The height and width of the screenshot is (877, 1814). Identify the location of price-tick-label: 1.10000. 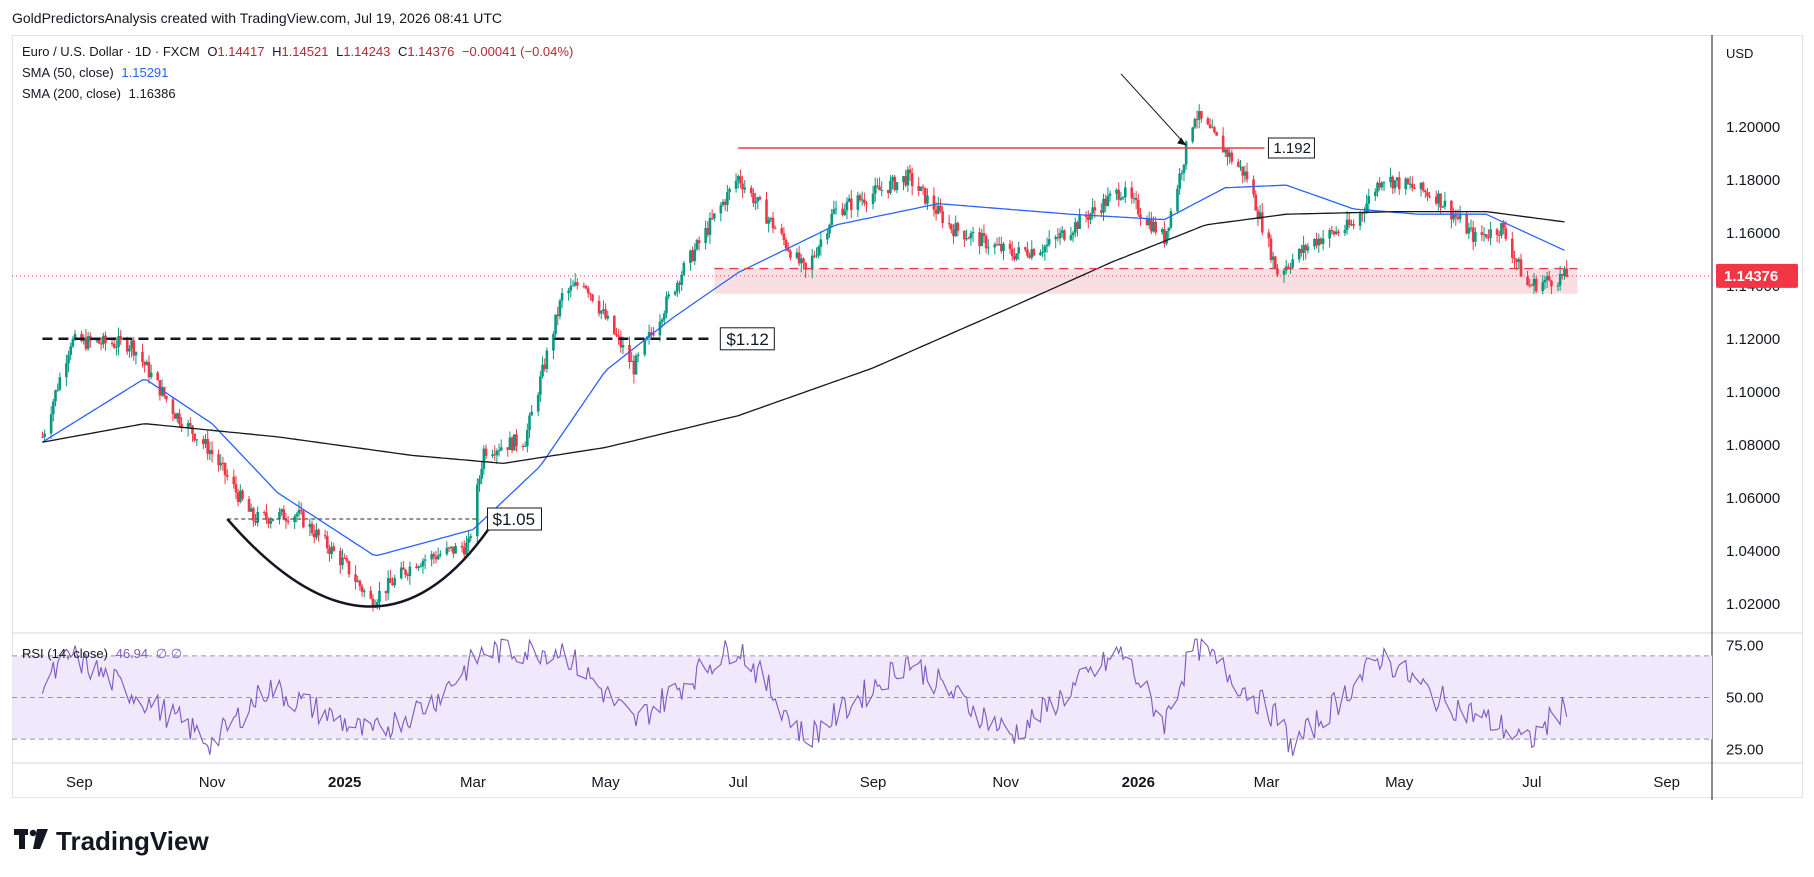
(1753, 392).